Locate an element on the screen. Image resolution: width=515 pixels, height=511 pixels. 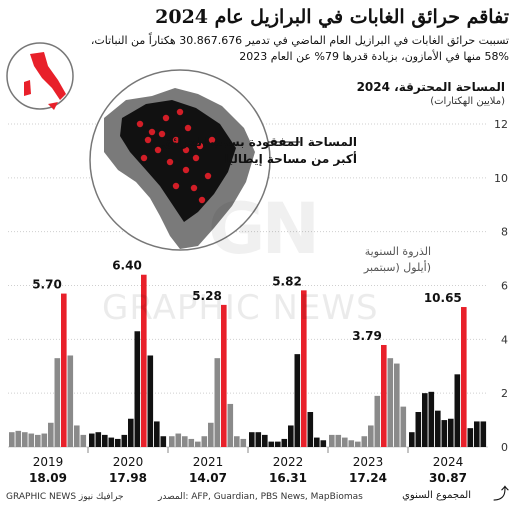
chart-title: تفاقم حرائق الغابات في البرازيل عام 2024 is located at coordinates (332, 17).